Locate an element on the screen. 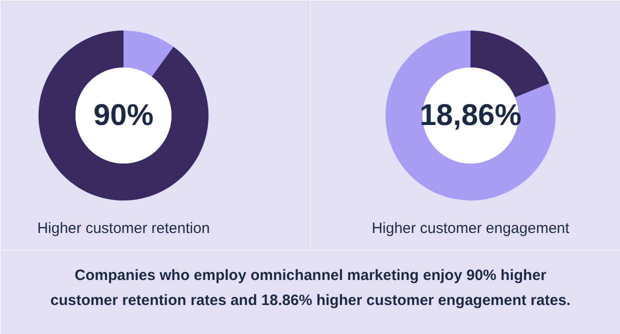 The height and width of the screenshot is (334, 620). text: Higher customer retention is located at coordinates (123, 228).